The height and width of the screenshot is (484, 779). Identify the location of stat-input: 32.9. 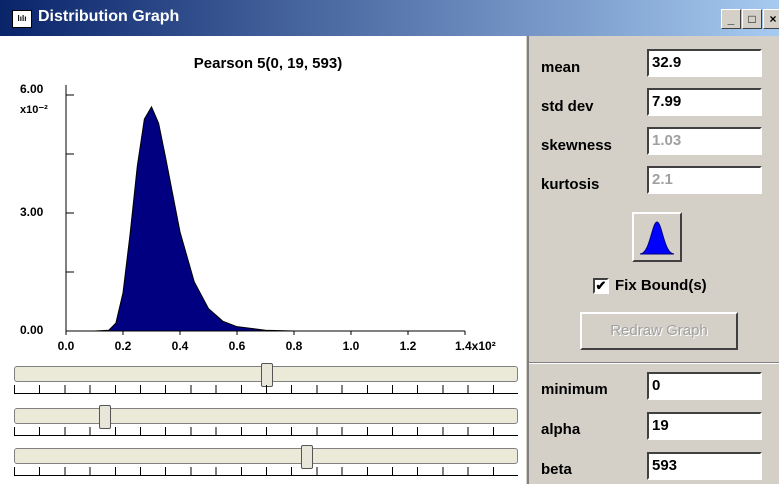
(704, 63).